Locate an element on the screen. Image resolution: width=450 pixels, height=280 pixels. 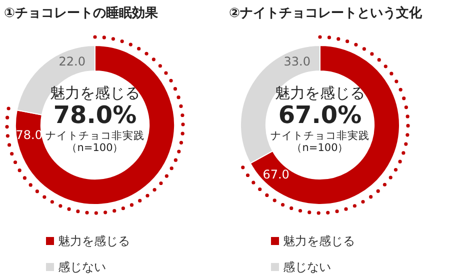
data-label: 33.0 is located at coordinates (297, 61).